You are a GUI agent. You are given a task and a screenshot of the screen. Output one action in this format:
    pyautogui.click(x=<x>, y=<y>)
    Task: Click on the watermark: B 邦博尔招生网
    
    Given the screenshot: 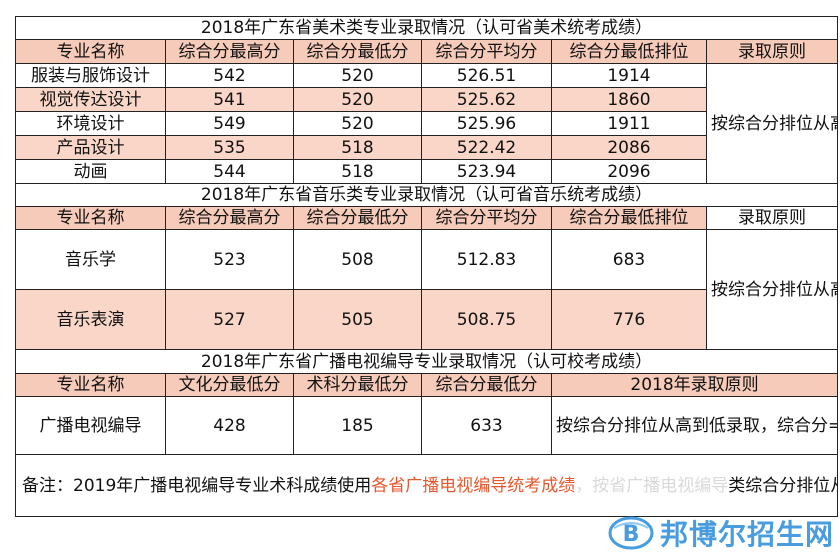 What is the action you would take?
    pyautogui.click(x=721, y=533)
    